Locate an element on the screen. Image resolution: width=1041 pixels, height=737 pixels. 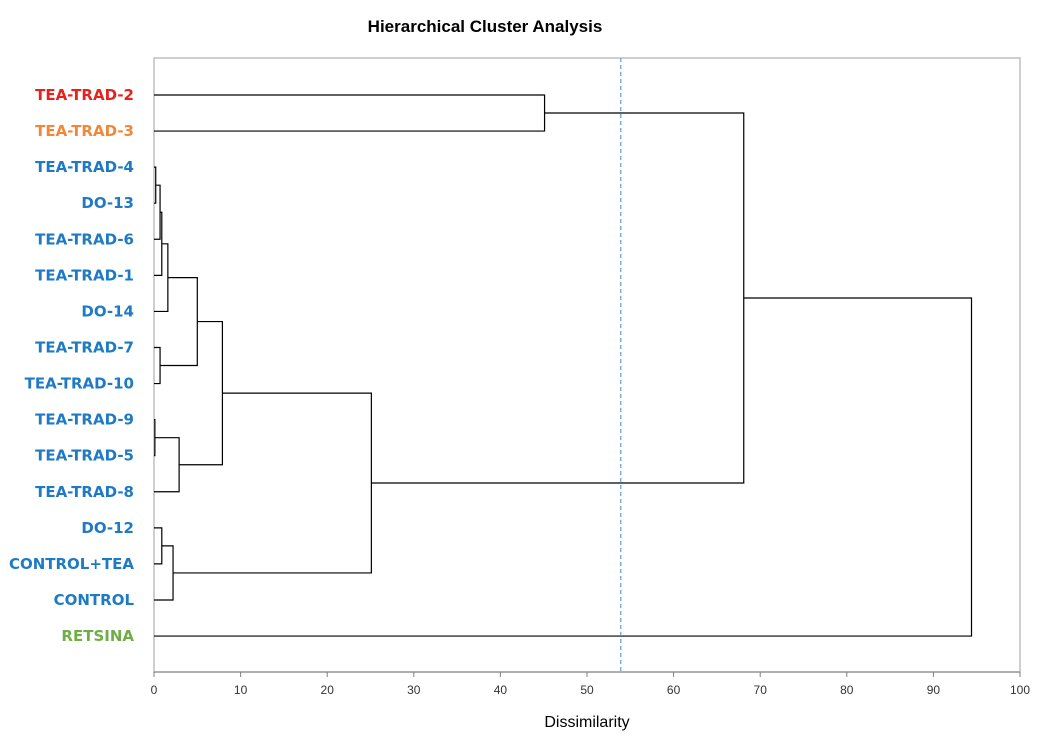
x-tick-label: 0 is located at coordinates (154, 690).